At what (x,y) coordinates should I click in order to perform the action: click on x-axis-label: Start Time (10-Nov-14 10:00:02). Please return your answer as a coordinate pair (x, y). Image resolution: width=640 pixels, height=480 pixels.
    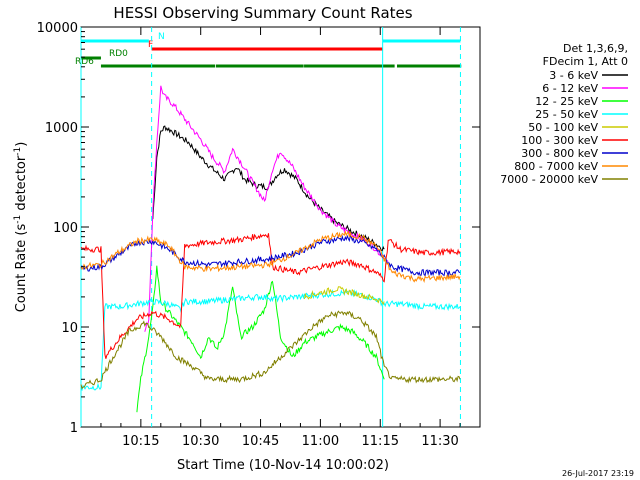
    Looking at the image, I should click on (283, 465).